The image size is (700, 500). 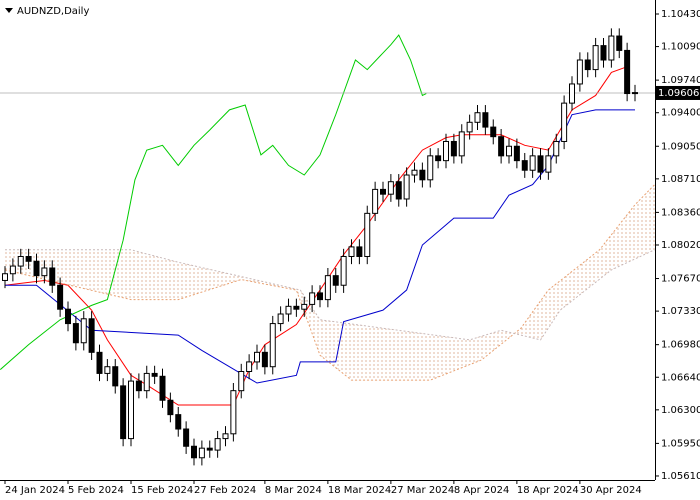 What do you see at coordinates (680, 311) in the screenshot?
I see `y-tick-label: 1.07330` at bounding box center [680, 311].